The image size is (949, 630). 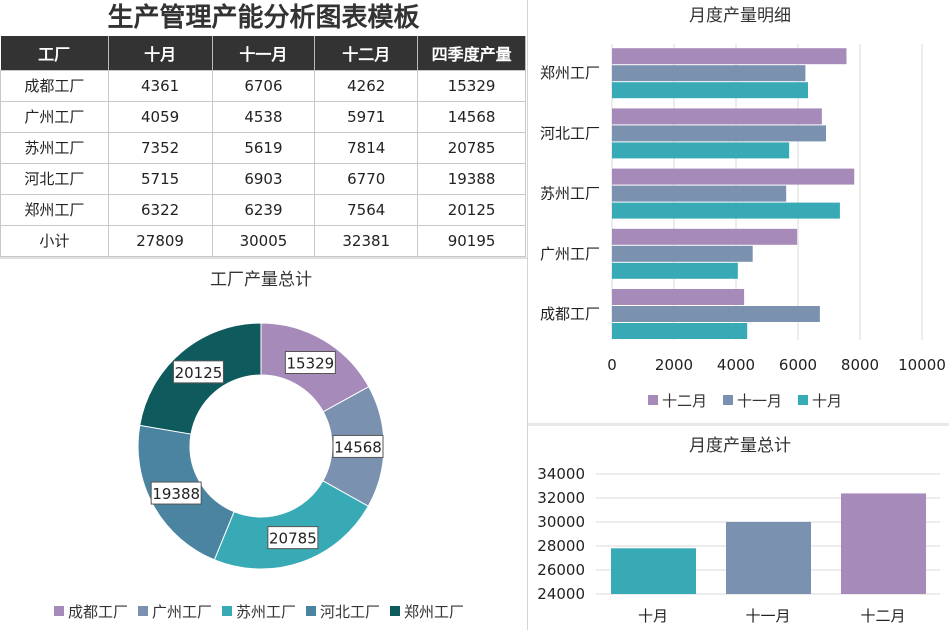 What do you see at coordinates (160, 85) in the screenshot?
I see `table-cell: 4361` at bounding box center [160, 85].